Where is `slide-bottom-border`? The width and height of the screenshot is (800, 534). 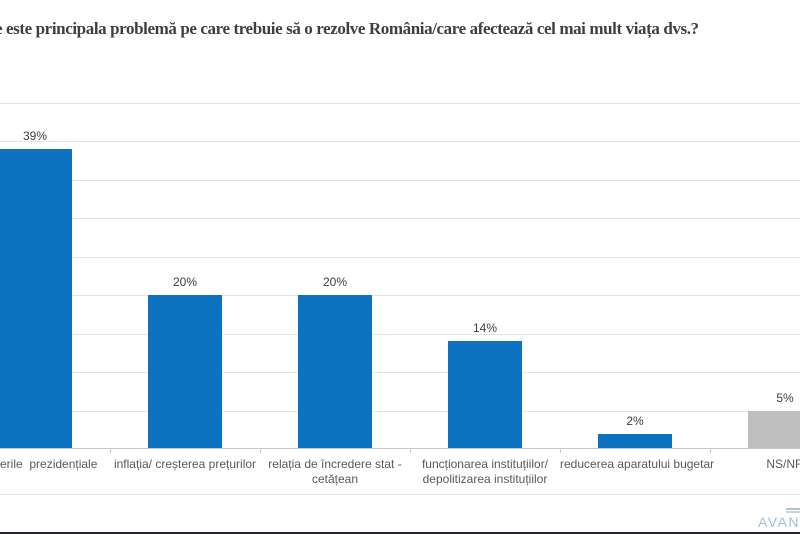
slide-bottom-border is located at coordinates (400, 532).